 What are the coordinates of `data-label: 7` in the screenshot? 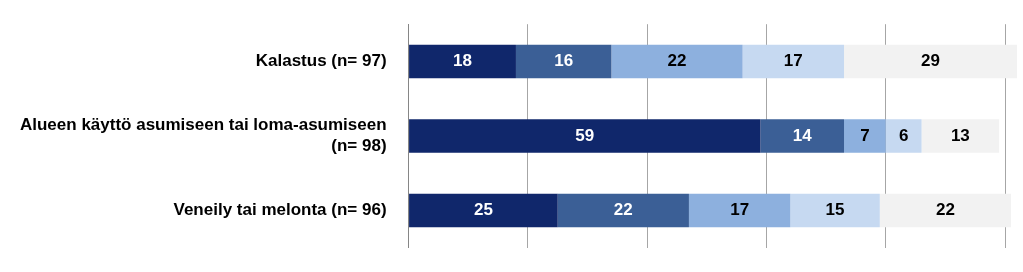 It's located at (865, 135).